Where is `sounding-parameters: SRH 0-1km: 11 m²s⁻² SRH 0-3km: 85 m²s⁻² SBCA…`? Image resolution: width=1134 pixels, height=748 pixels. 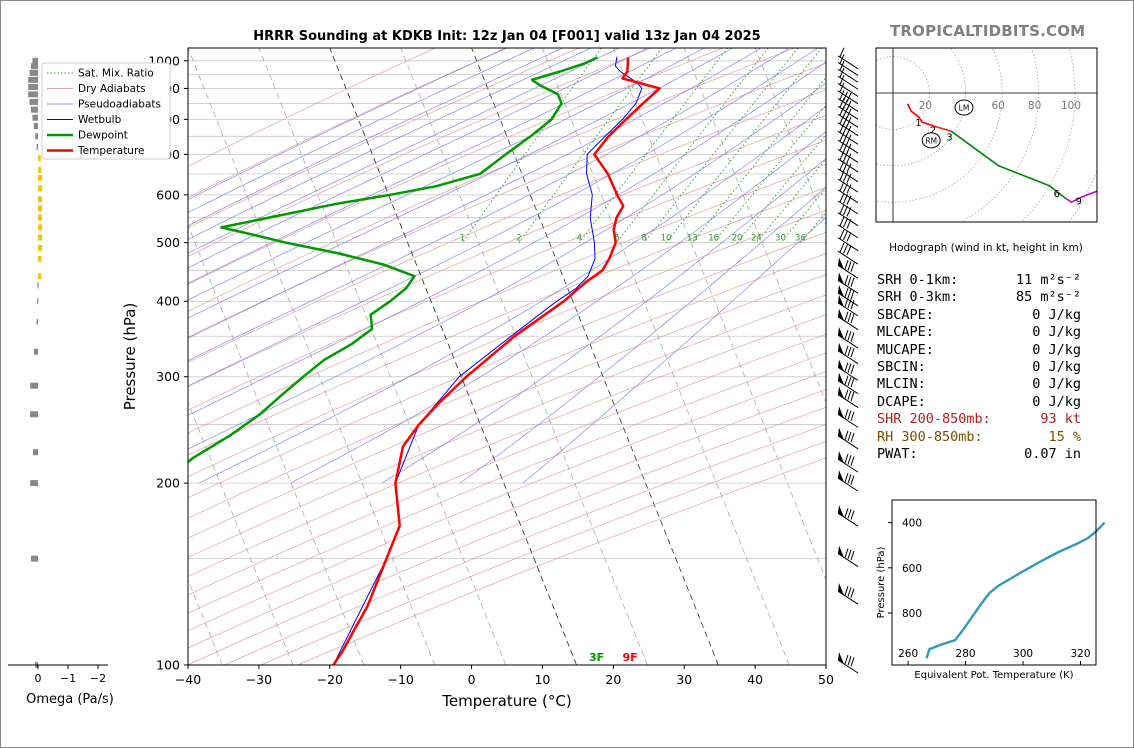 sounding-parameters: SRH 0-1km: 11 m²s⁻² SRH 0-3km: 85 m²s⁻² SBCA… is located at coordinates (1002, 367).